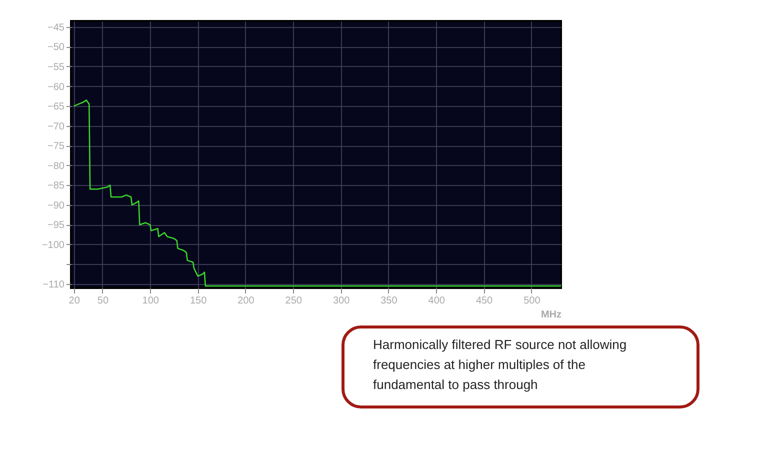 This screenshot has height=472, width=784. Describe the element at coordinates (56, 186) in the screenshot. I see `y-tick-label: −85` at that location.